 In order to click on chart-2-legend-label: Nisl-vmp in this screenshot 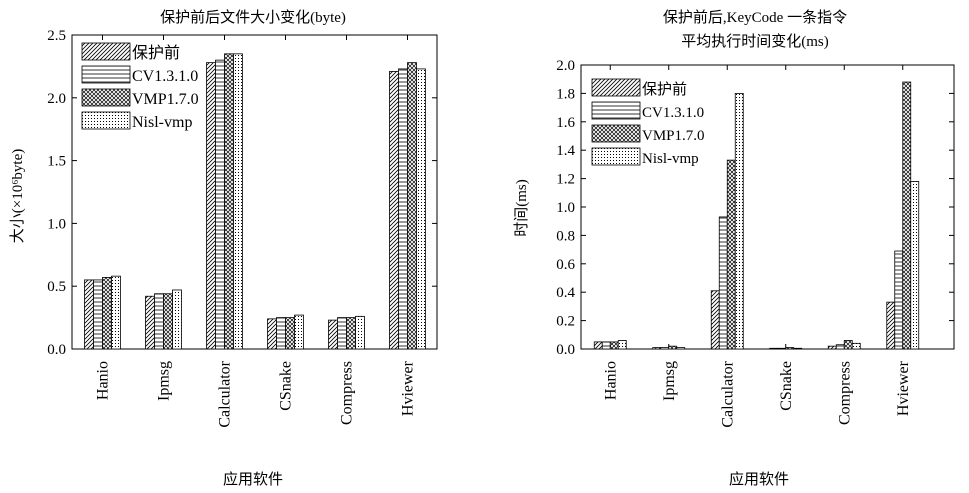, I will do `click(670, 159)`.